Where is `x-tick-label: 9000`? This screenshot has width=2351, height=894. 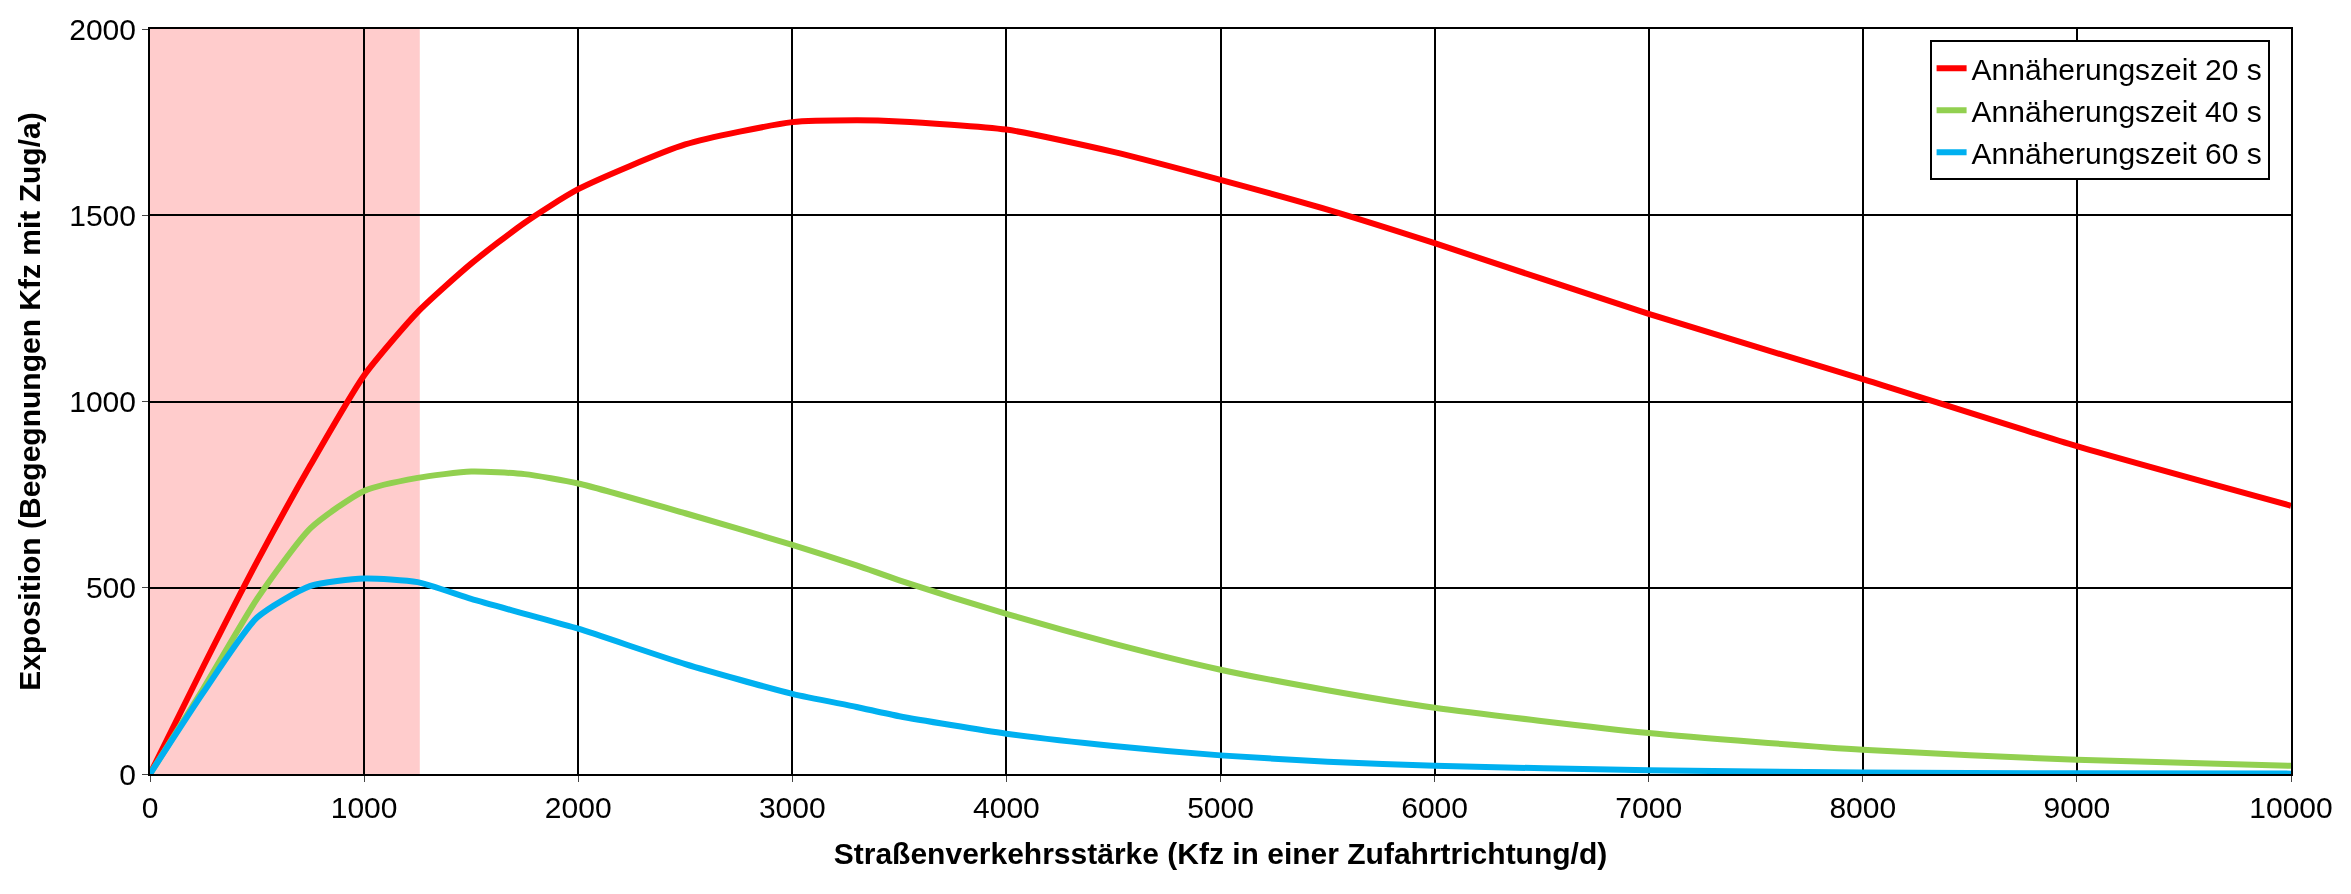
x-tick-label: 9000 is located at coordinates (2077, 807).